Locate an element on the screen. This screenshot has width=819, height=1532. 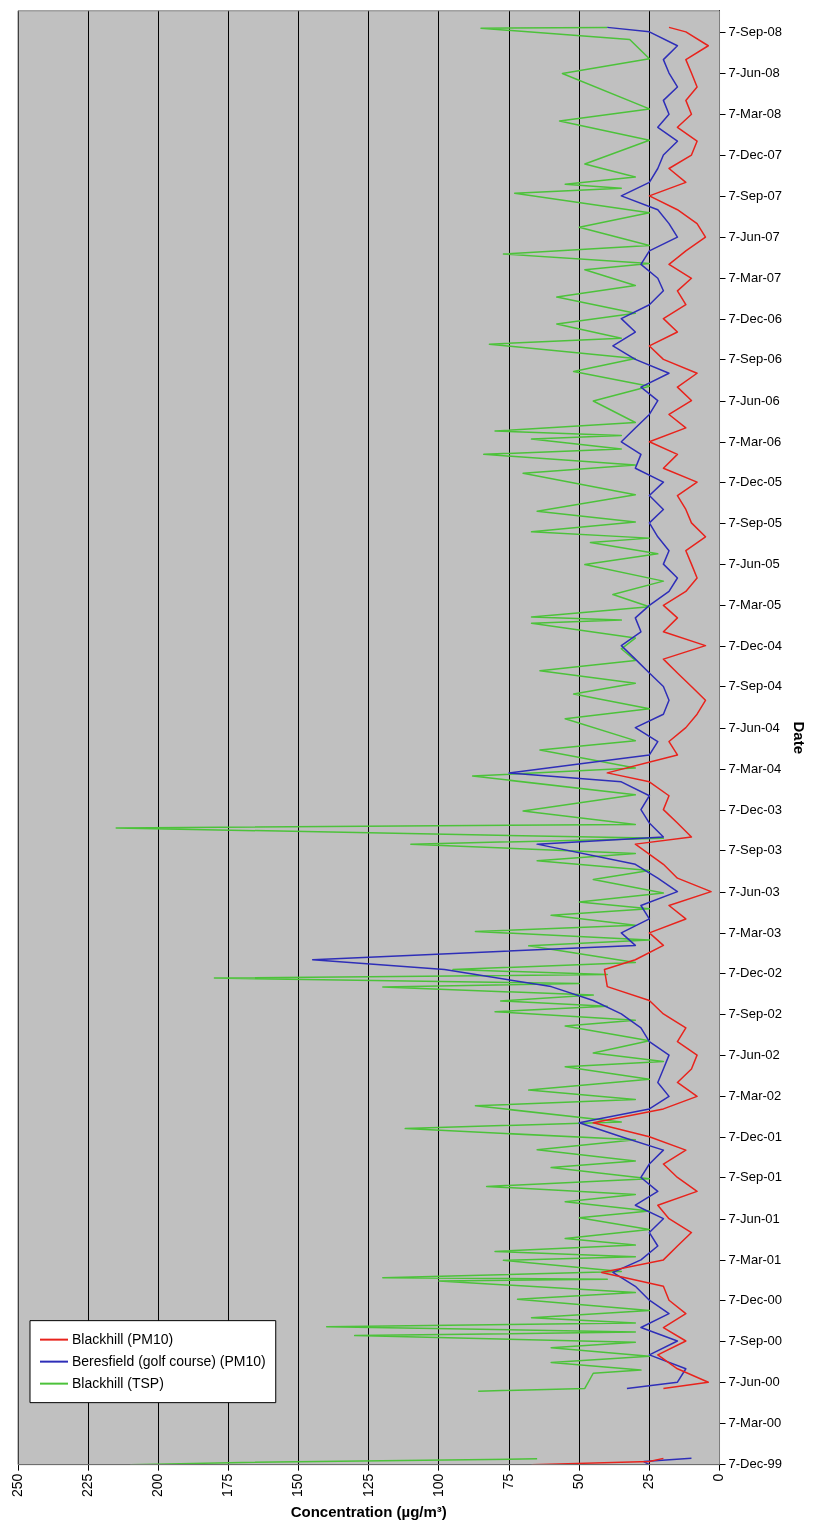
x-tick-label: 100 is located at coordinates (437, 1485).